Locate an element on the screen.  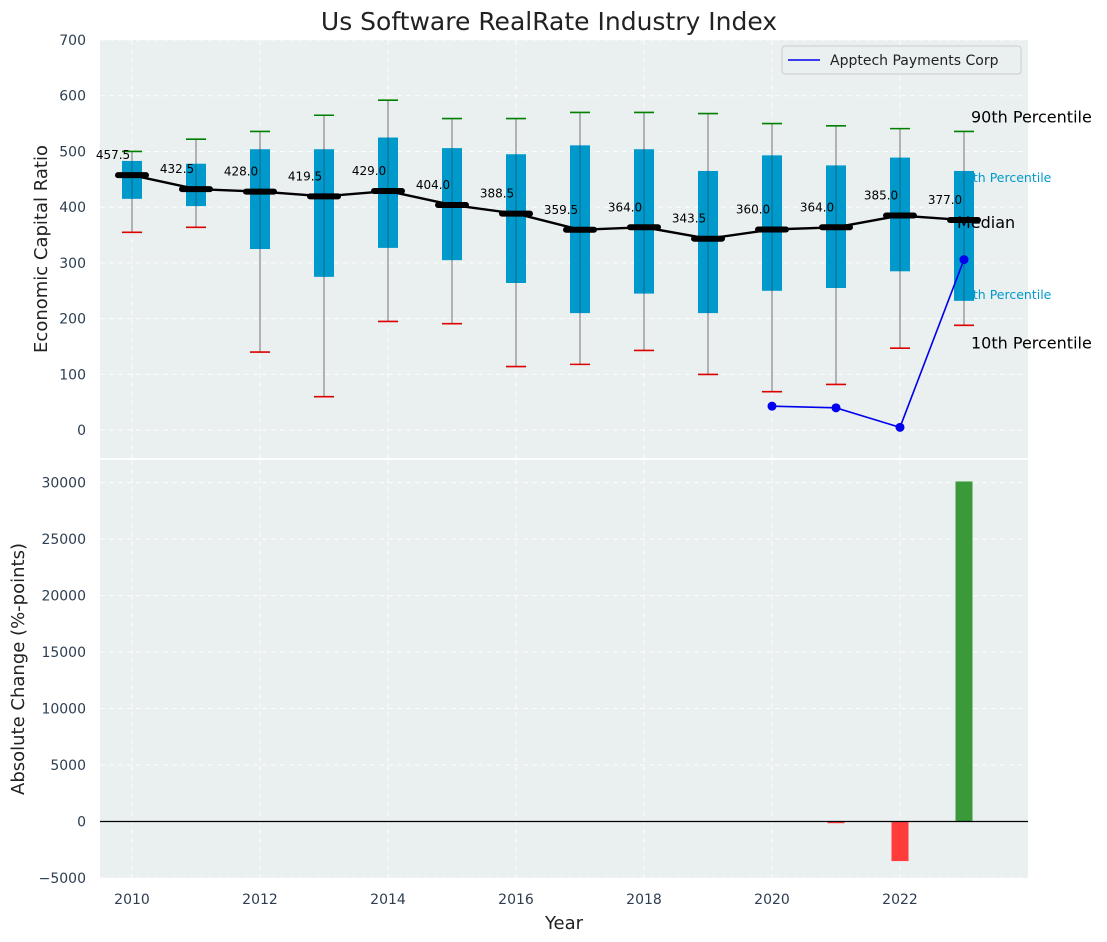
median-value-label: 360.0 is located at coordinates (753, 209).